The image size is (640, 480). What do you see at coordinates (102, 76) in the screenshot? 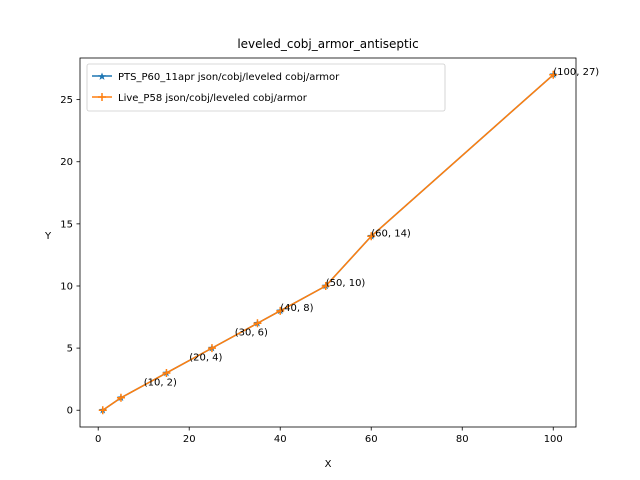
I see `legend-star-marker` at bounding box center [102, 76].